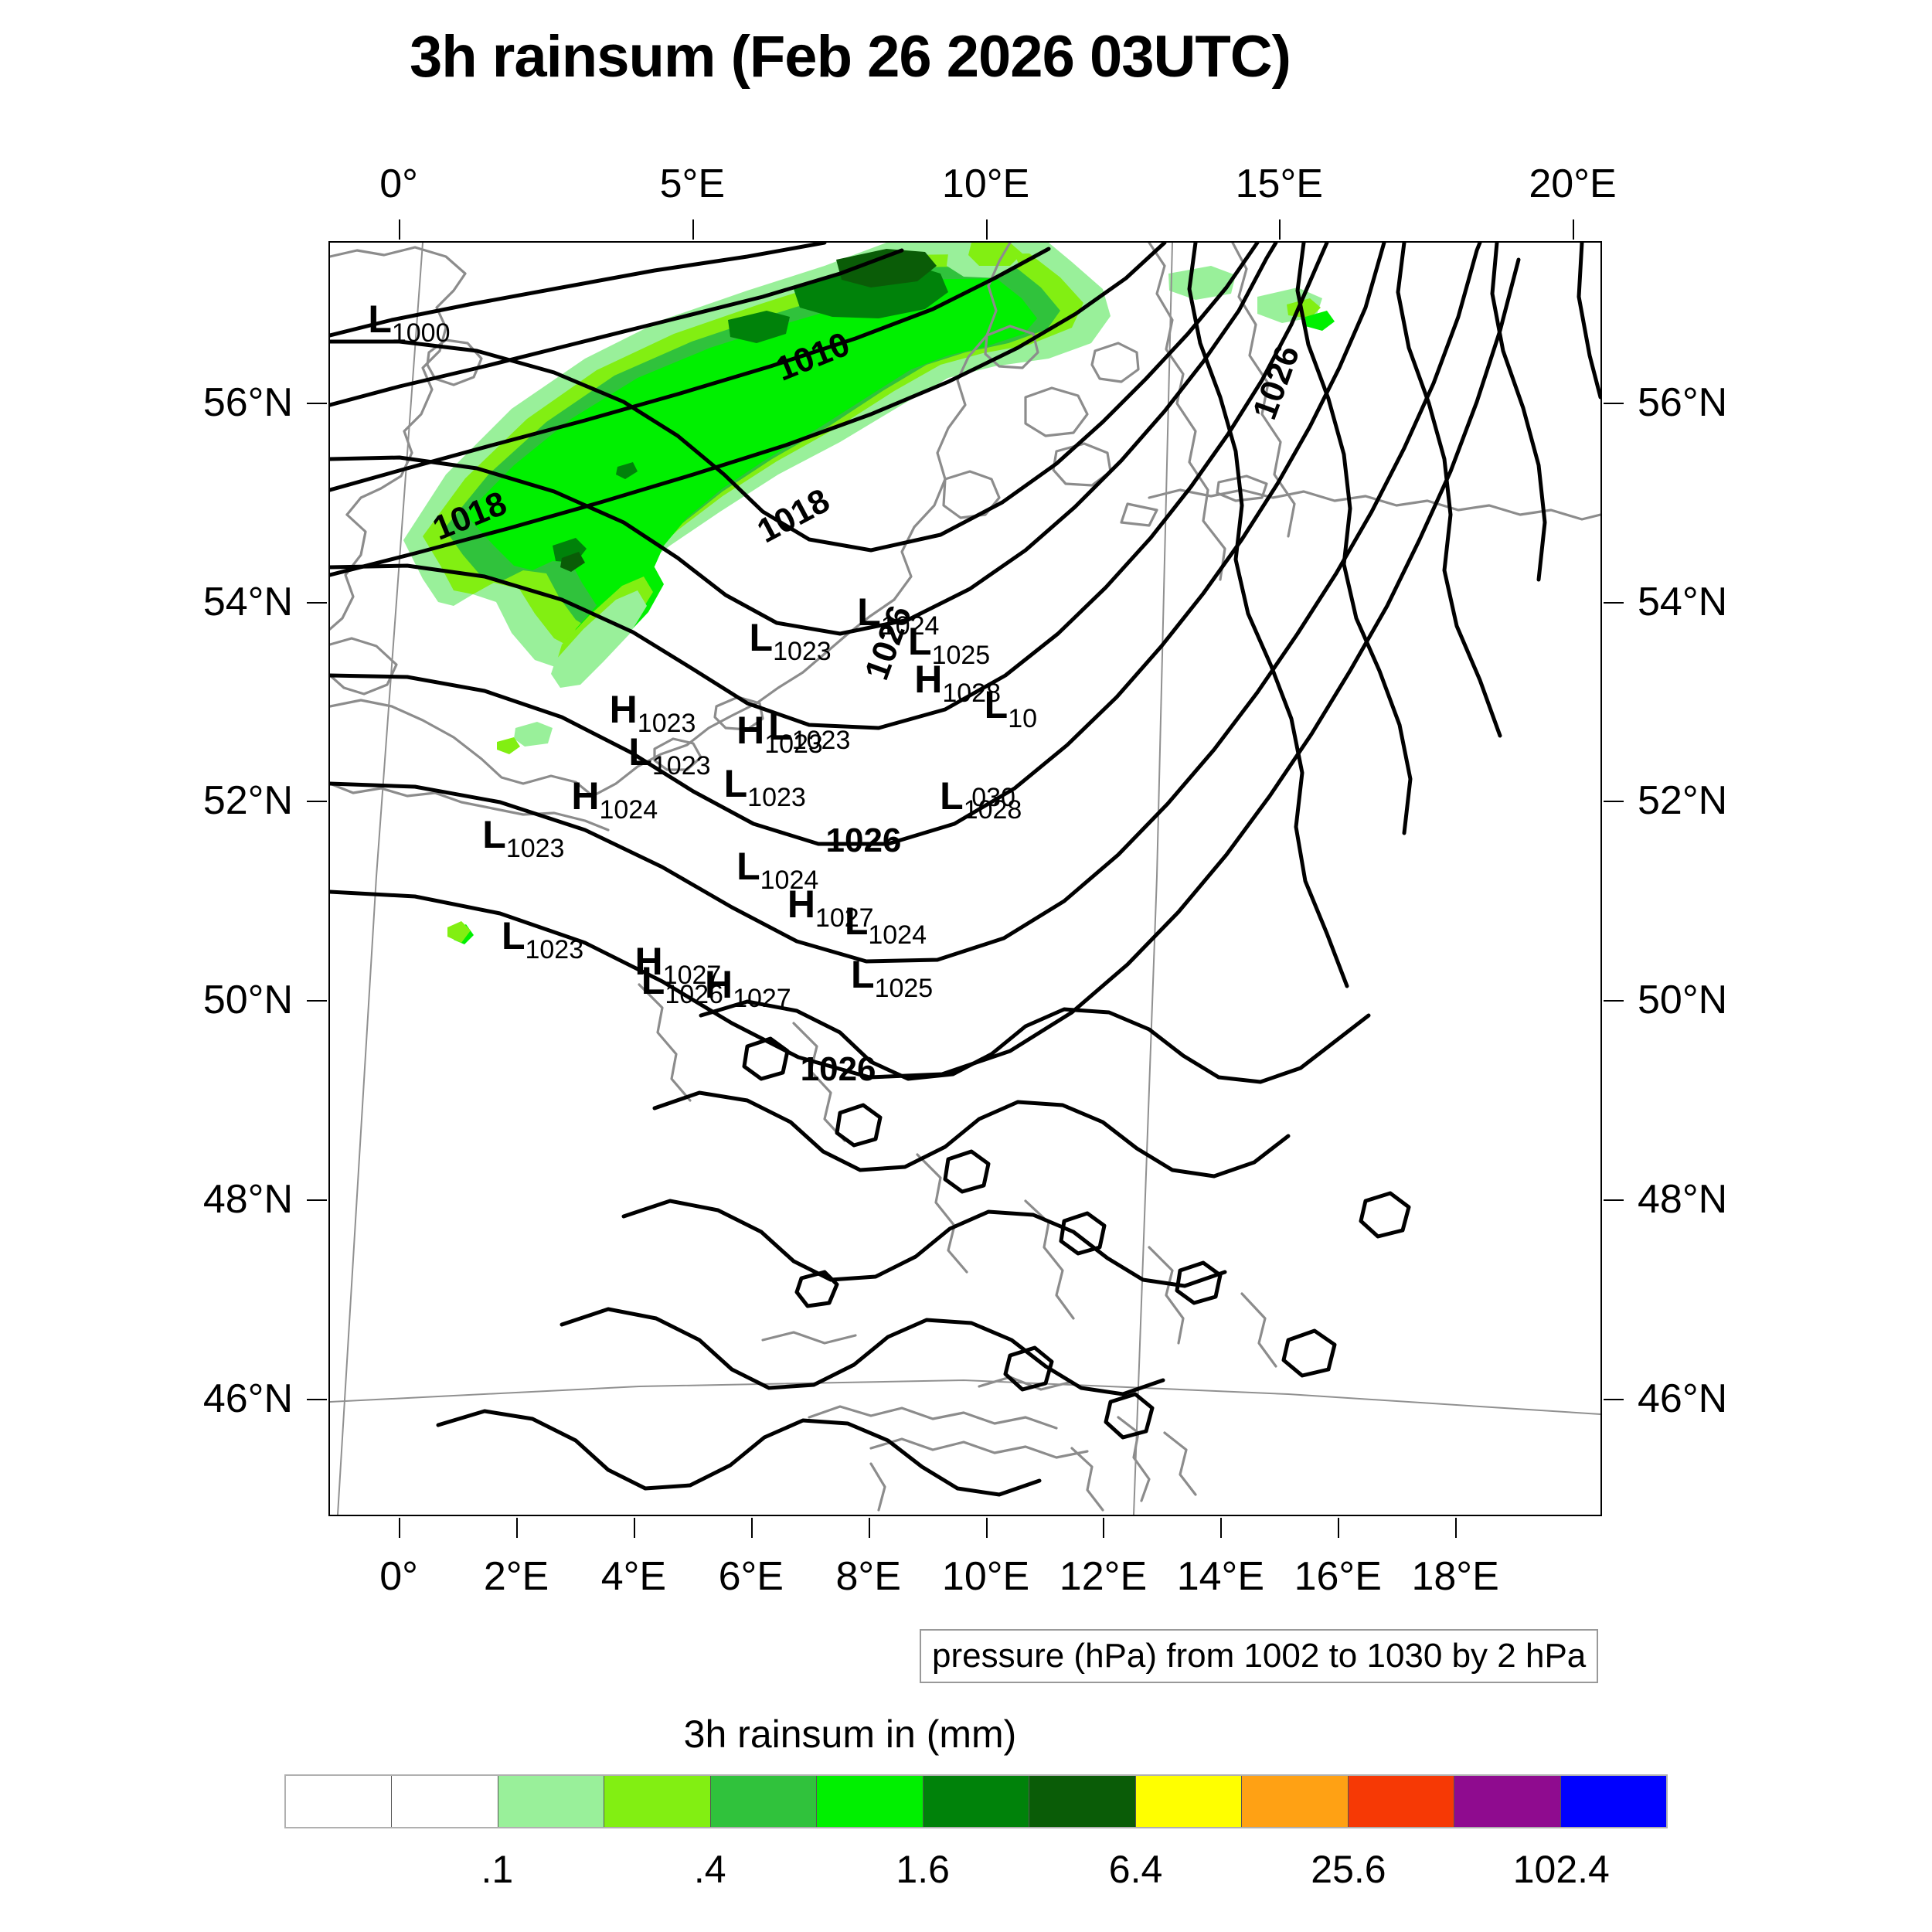  What do you see at coordinates (248, 602) in the screenshot?
I see `lat-label-left-1: 54°N` at bounding box center [248, 602].